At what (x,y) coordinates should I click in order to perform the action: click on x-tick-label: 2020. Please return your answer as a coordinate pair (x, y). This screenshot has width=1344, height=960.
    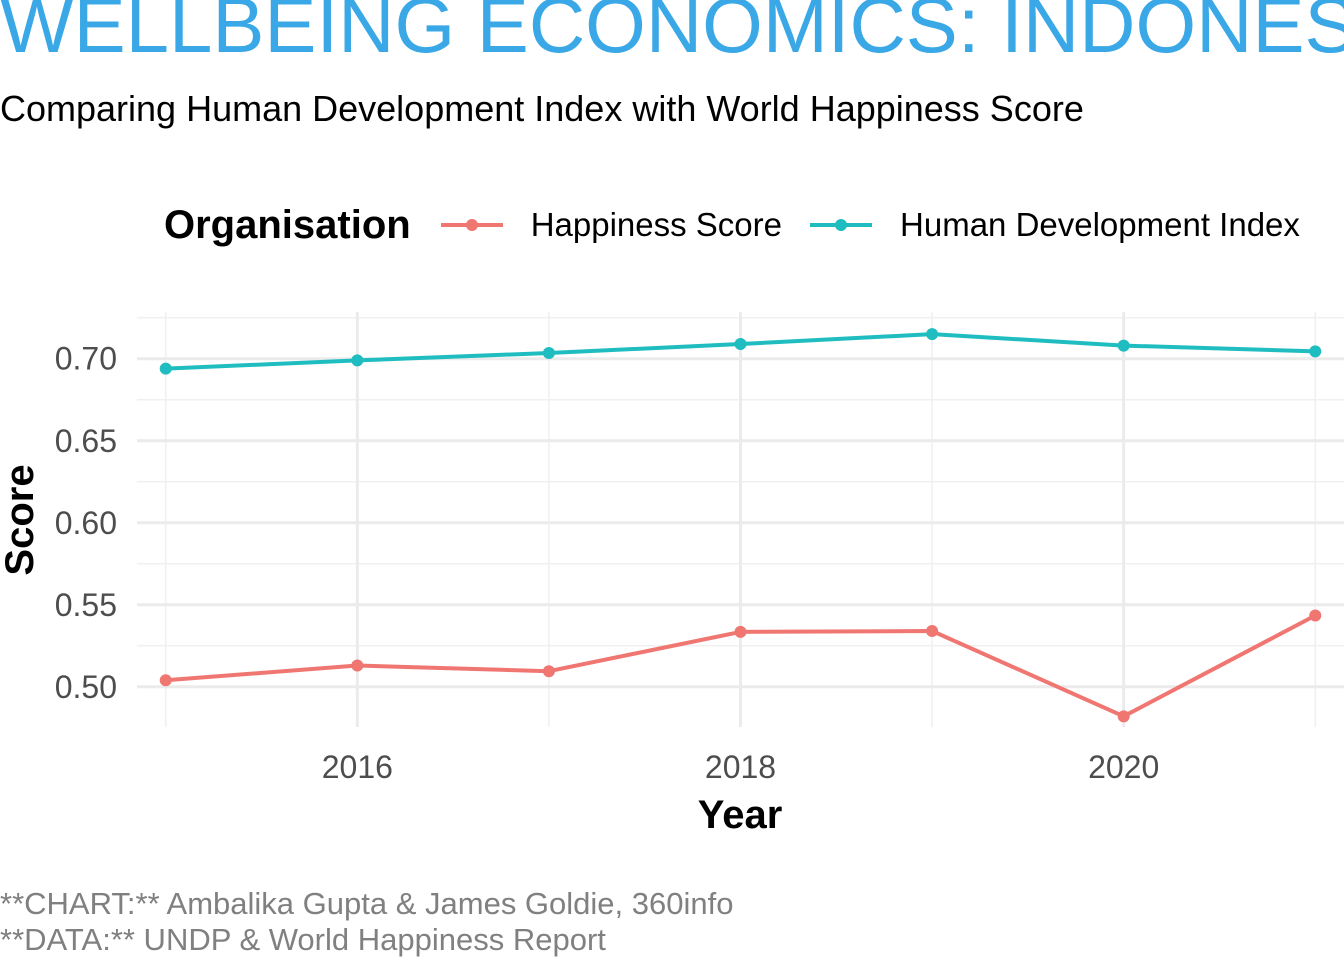
    Looking at the image, I should click on (1123, 767).